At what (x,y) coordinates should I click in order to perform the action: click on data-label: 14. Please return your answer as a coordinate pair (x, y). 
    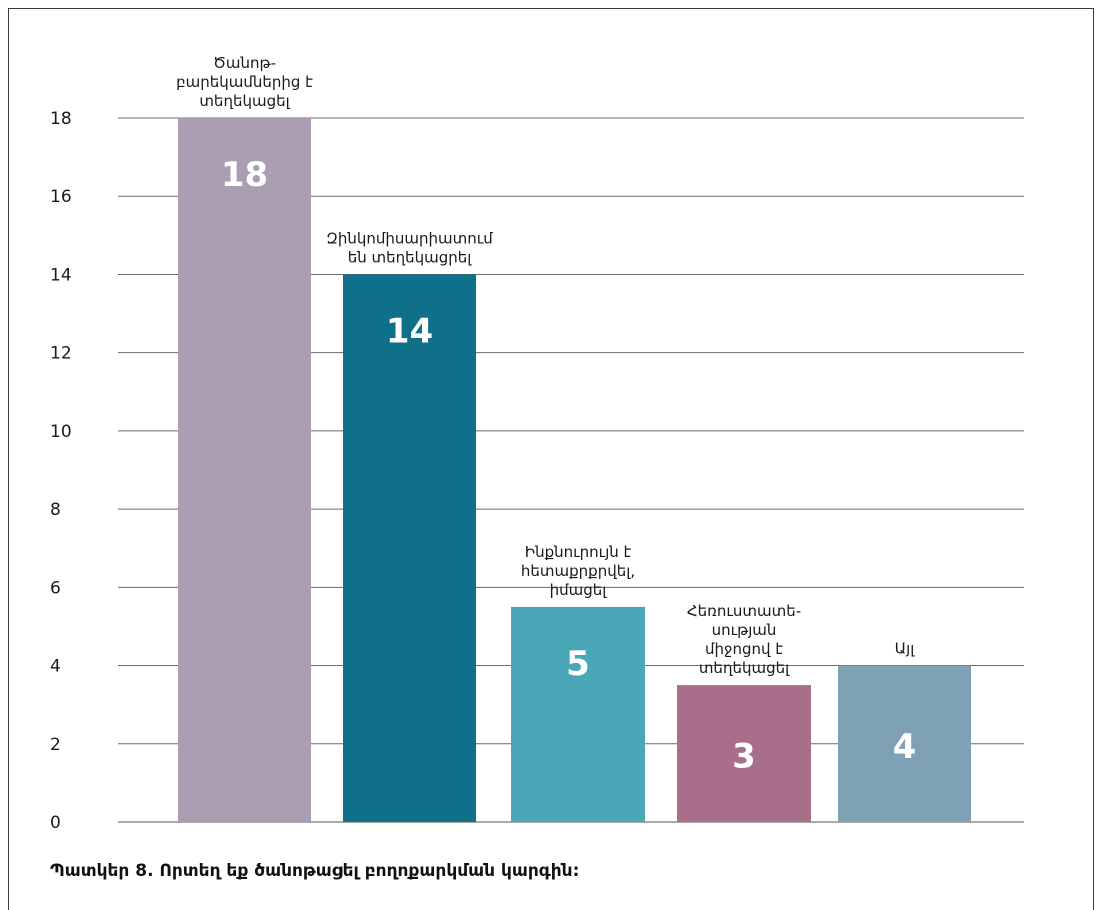
    Looking at the image, I should click on (409, 331).